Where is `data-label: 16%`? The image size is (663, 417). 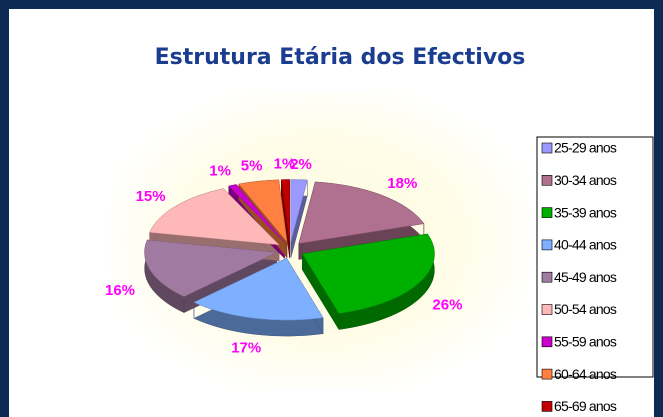
data-label: 16% is located at coordinates (120, 290).